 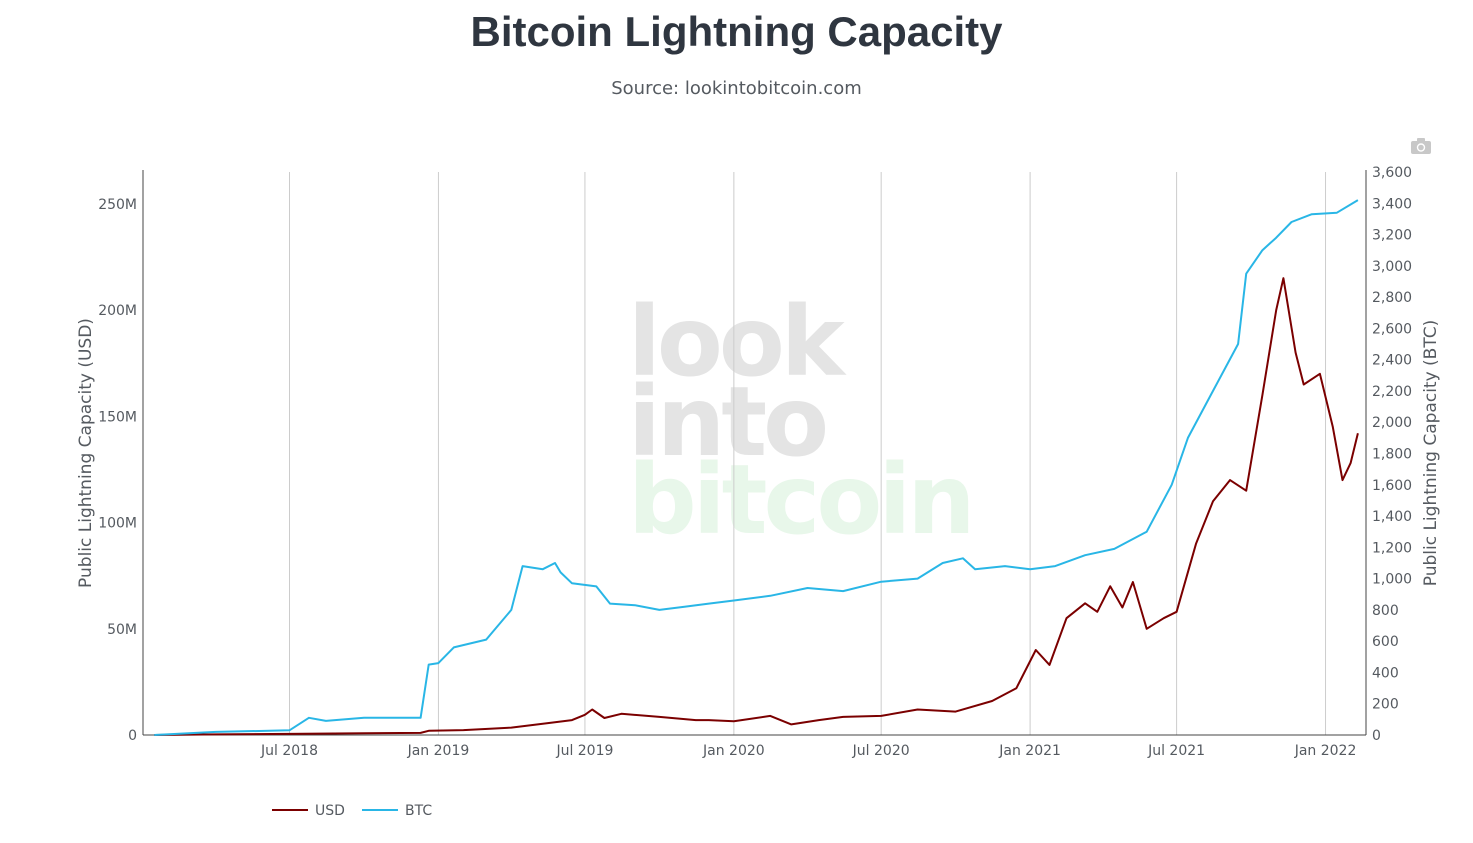 I want to click on y-right-tick-label: 1,800, so click(x=1392, y=455).